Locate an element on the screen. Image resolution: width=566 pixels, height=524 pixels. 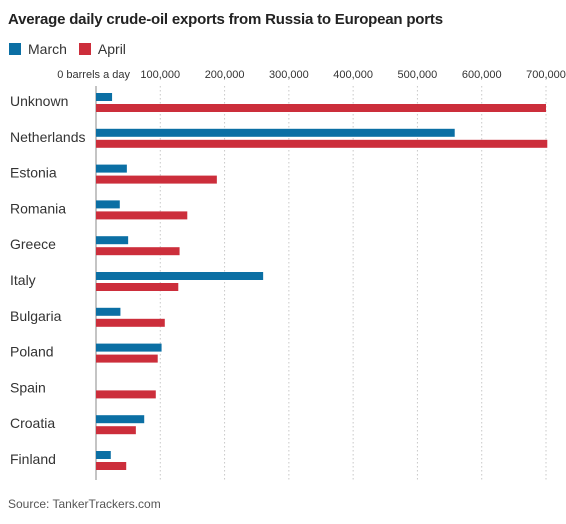
category-label: Bulgaria is located at coordinates (36, 316).